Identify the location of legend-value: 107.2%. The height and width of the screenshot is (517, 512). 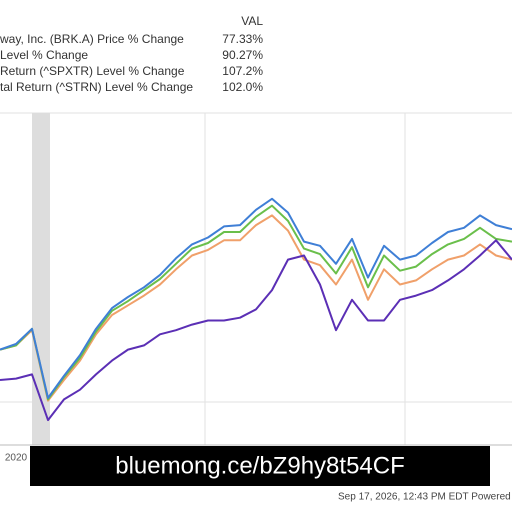
(242, 71).